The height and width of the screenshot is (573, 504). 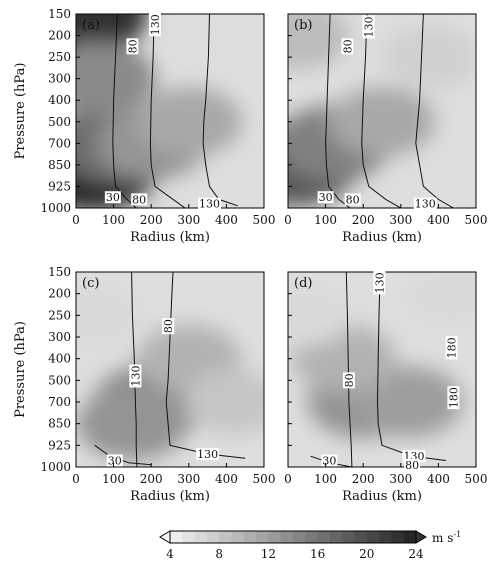 I want to click on svg-text: 180, so click(x=453, y=397).